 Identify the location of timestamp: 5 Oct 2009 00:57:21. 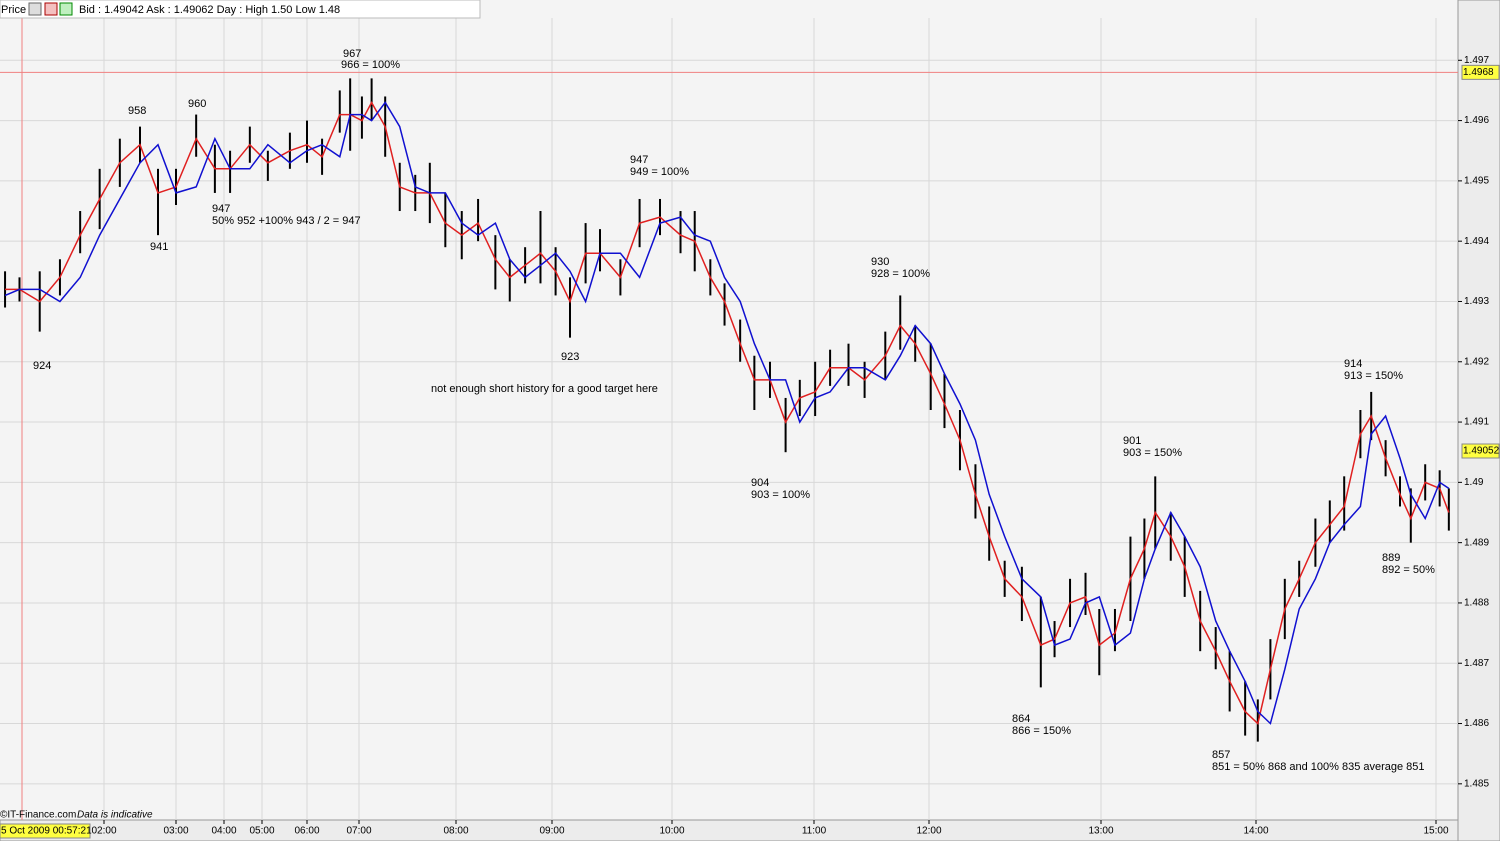
(46, 831).